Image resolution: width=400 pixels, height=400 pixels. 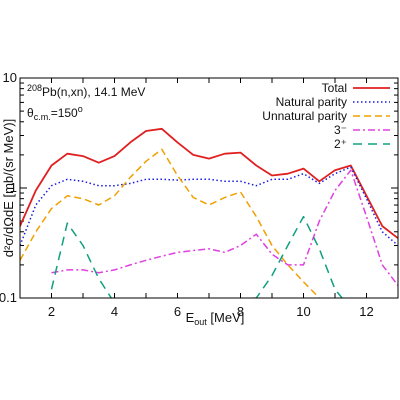 What do you see at coordinates (8, 297) in the screenshot?
I see `y-tick-label: 0.1` at bounding box center [8, 297].